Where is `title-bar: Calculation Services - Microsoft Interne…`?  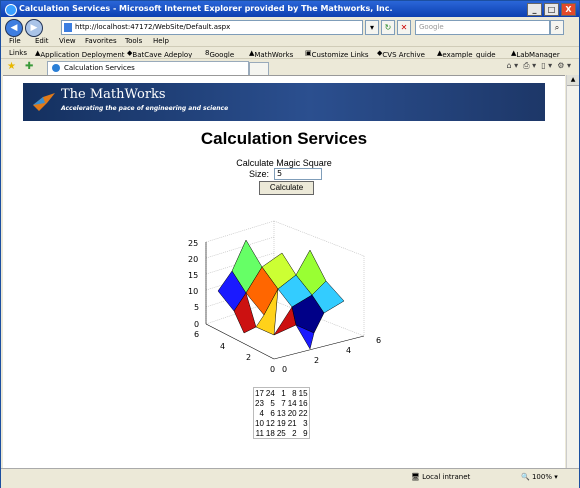 title-bar: Calculation Services - Microsoft Interne… is located at coordinates (290, 9).